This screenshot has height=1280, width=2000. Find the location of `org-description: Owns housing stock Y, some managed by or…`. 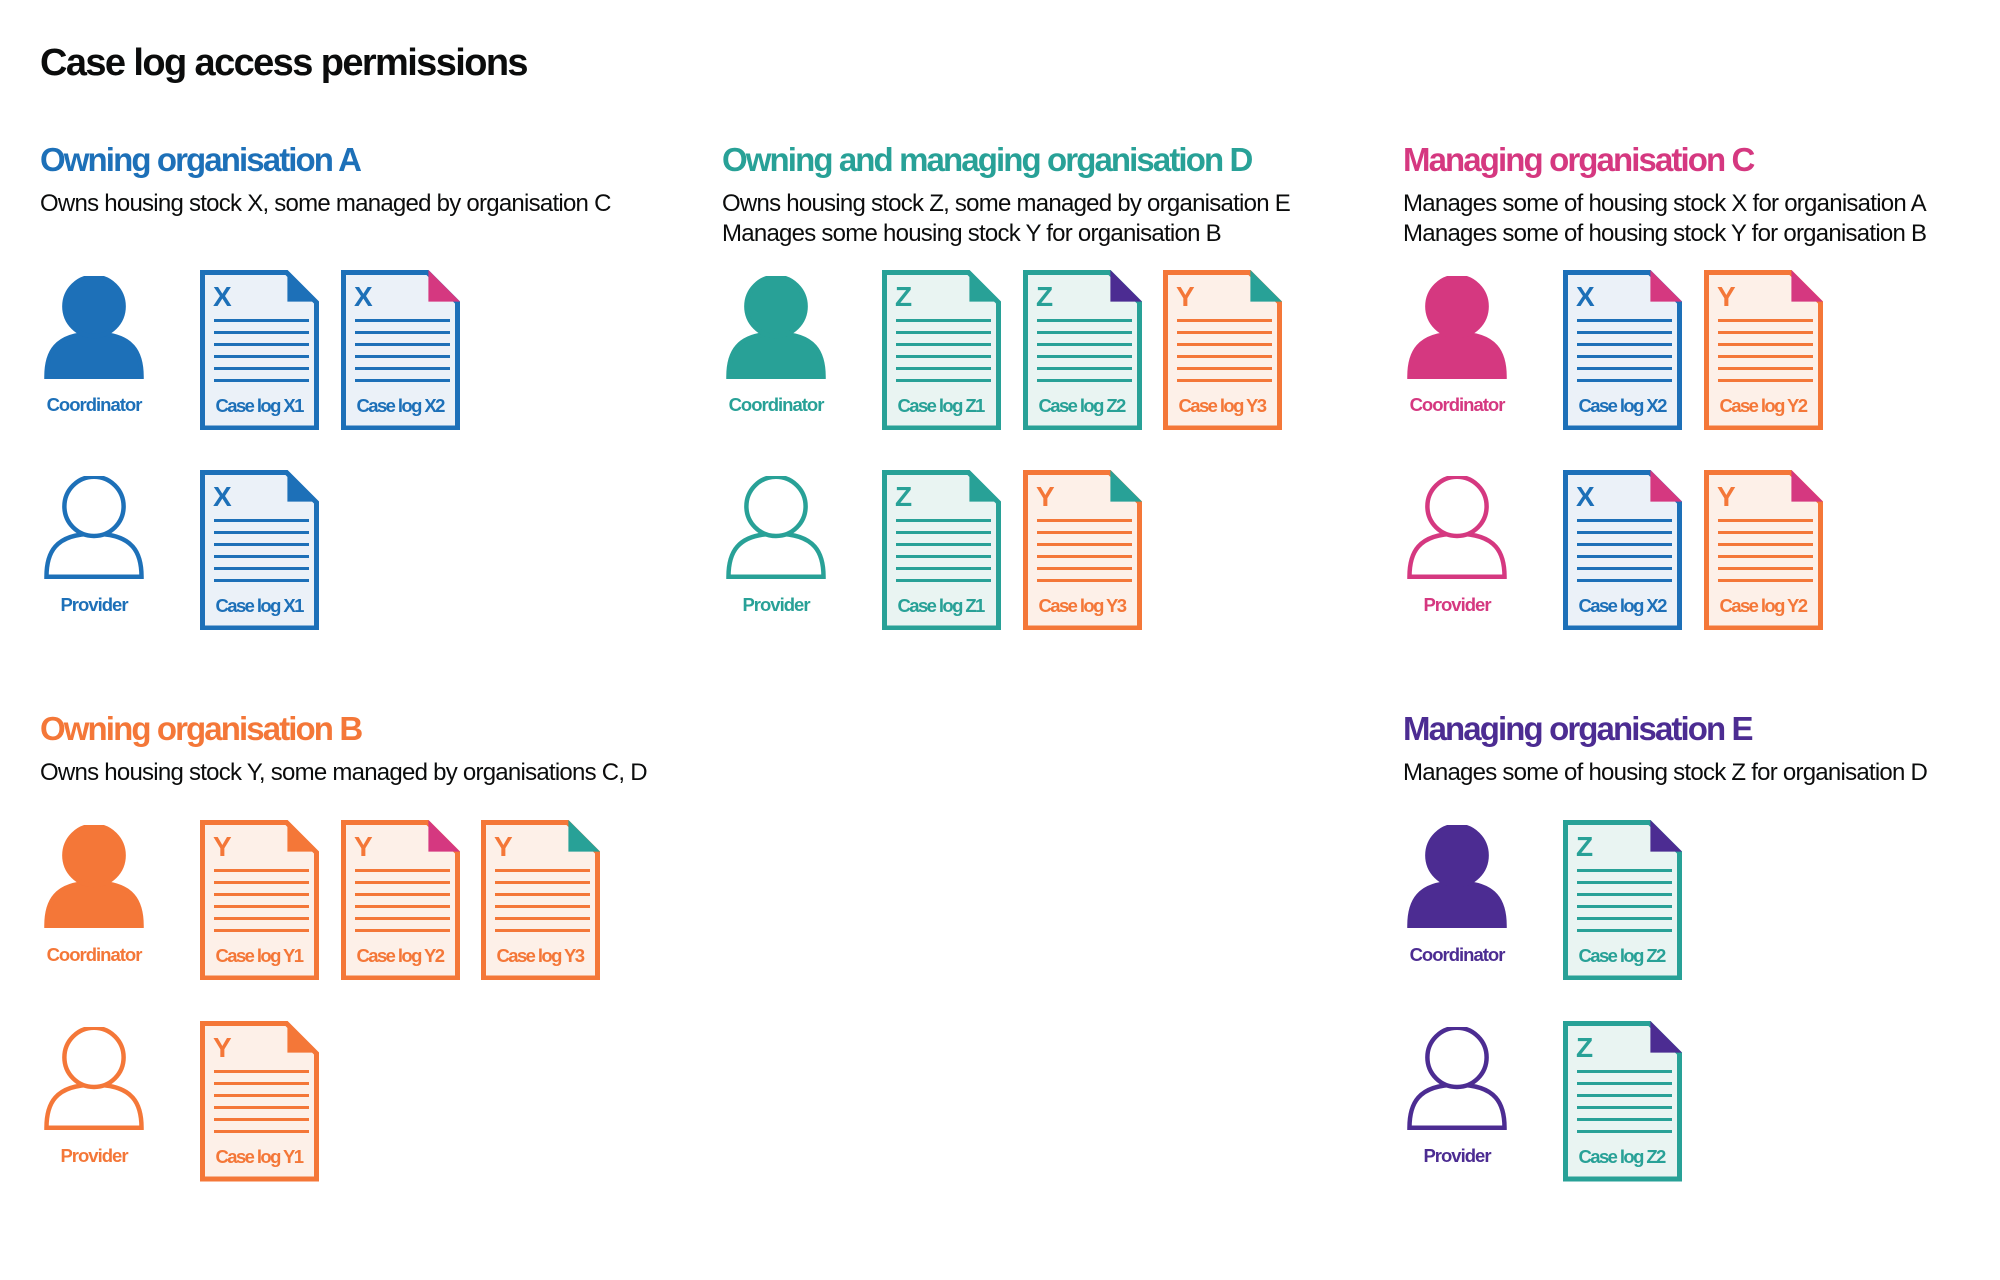

org-description: Owns housing stock Y, some managed by or… is located at coordinates (344, 773).